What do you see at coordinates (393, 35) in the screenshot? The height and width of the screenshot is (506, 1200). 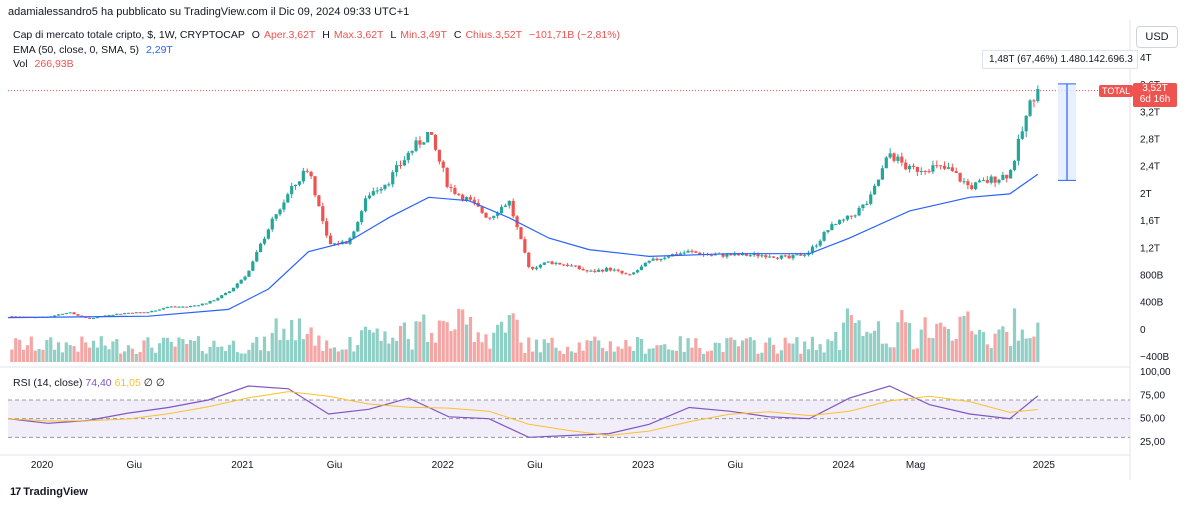 I see `low-label: L` at bounding box center [393, 35].